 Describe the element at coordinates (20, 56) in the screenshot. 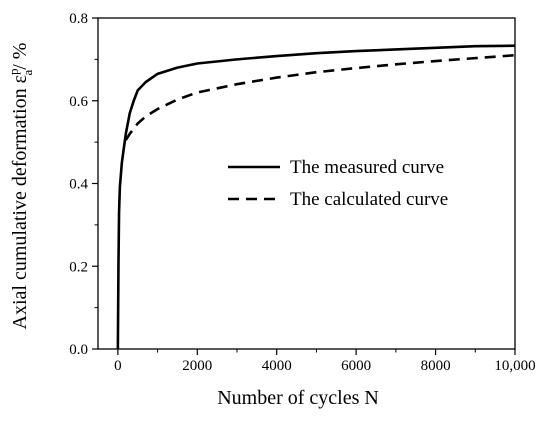

I see `y-axis-title-suffix: / %` at that location.